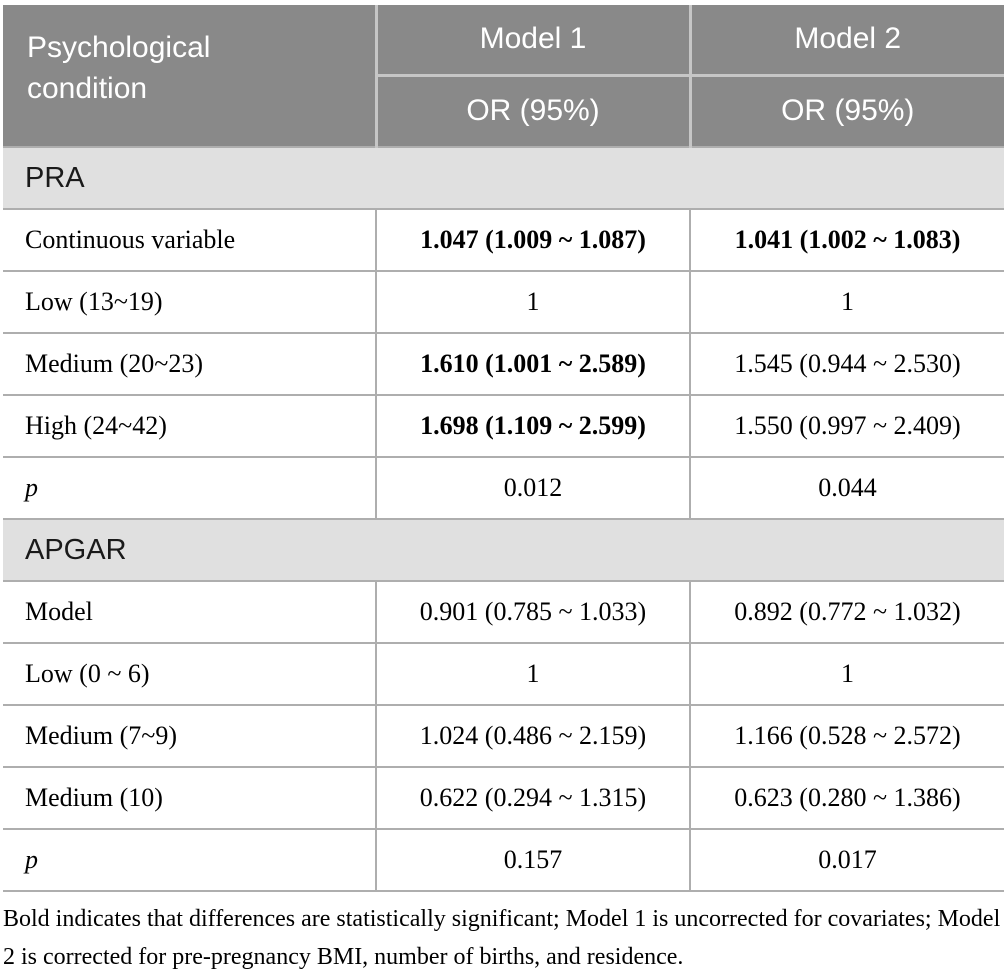  Describe the element at coordinates (532, 487) in the screenshot. I see `odds-ratio-value: 0.012` at that location.